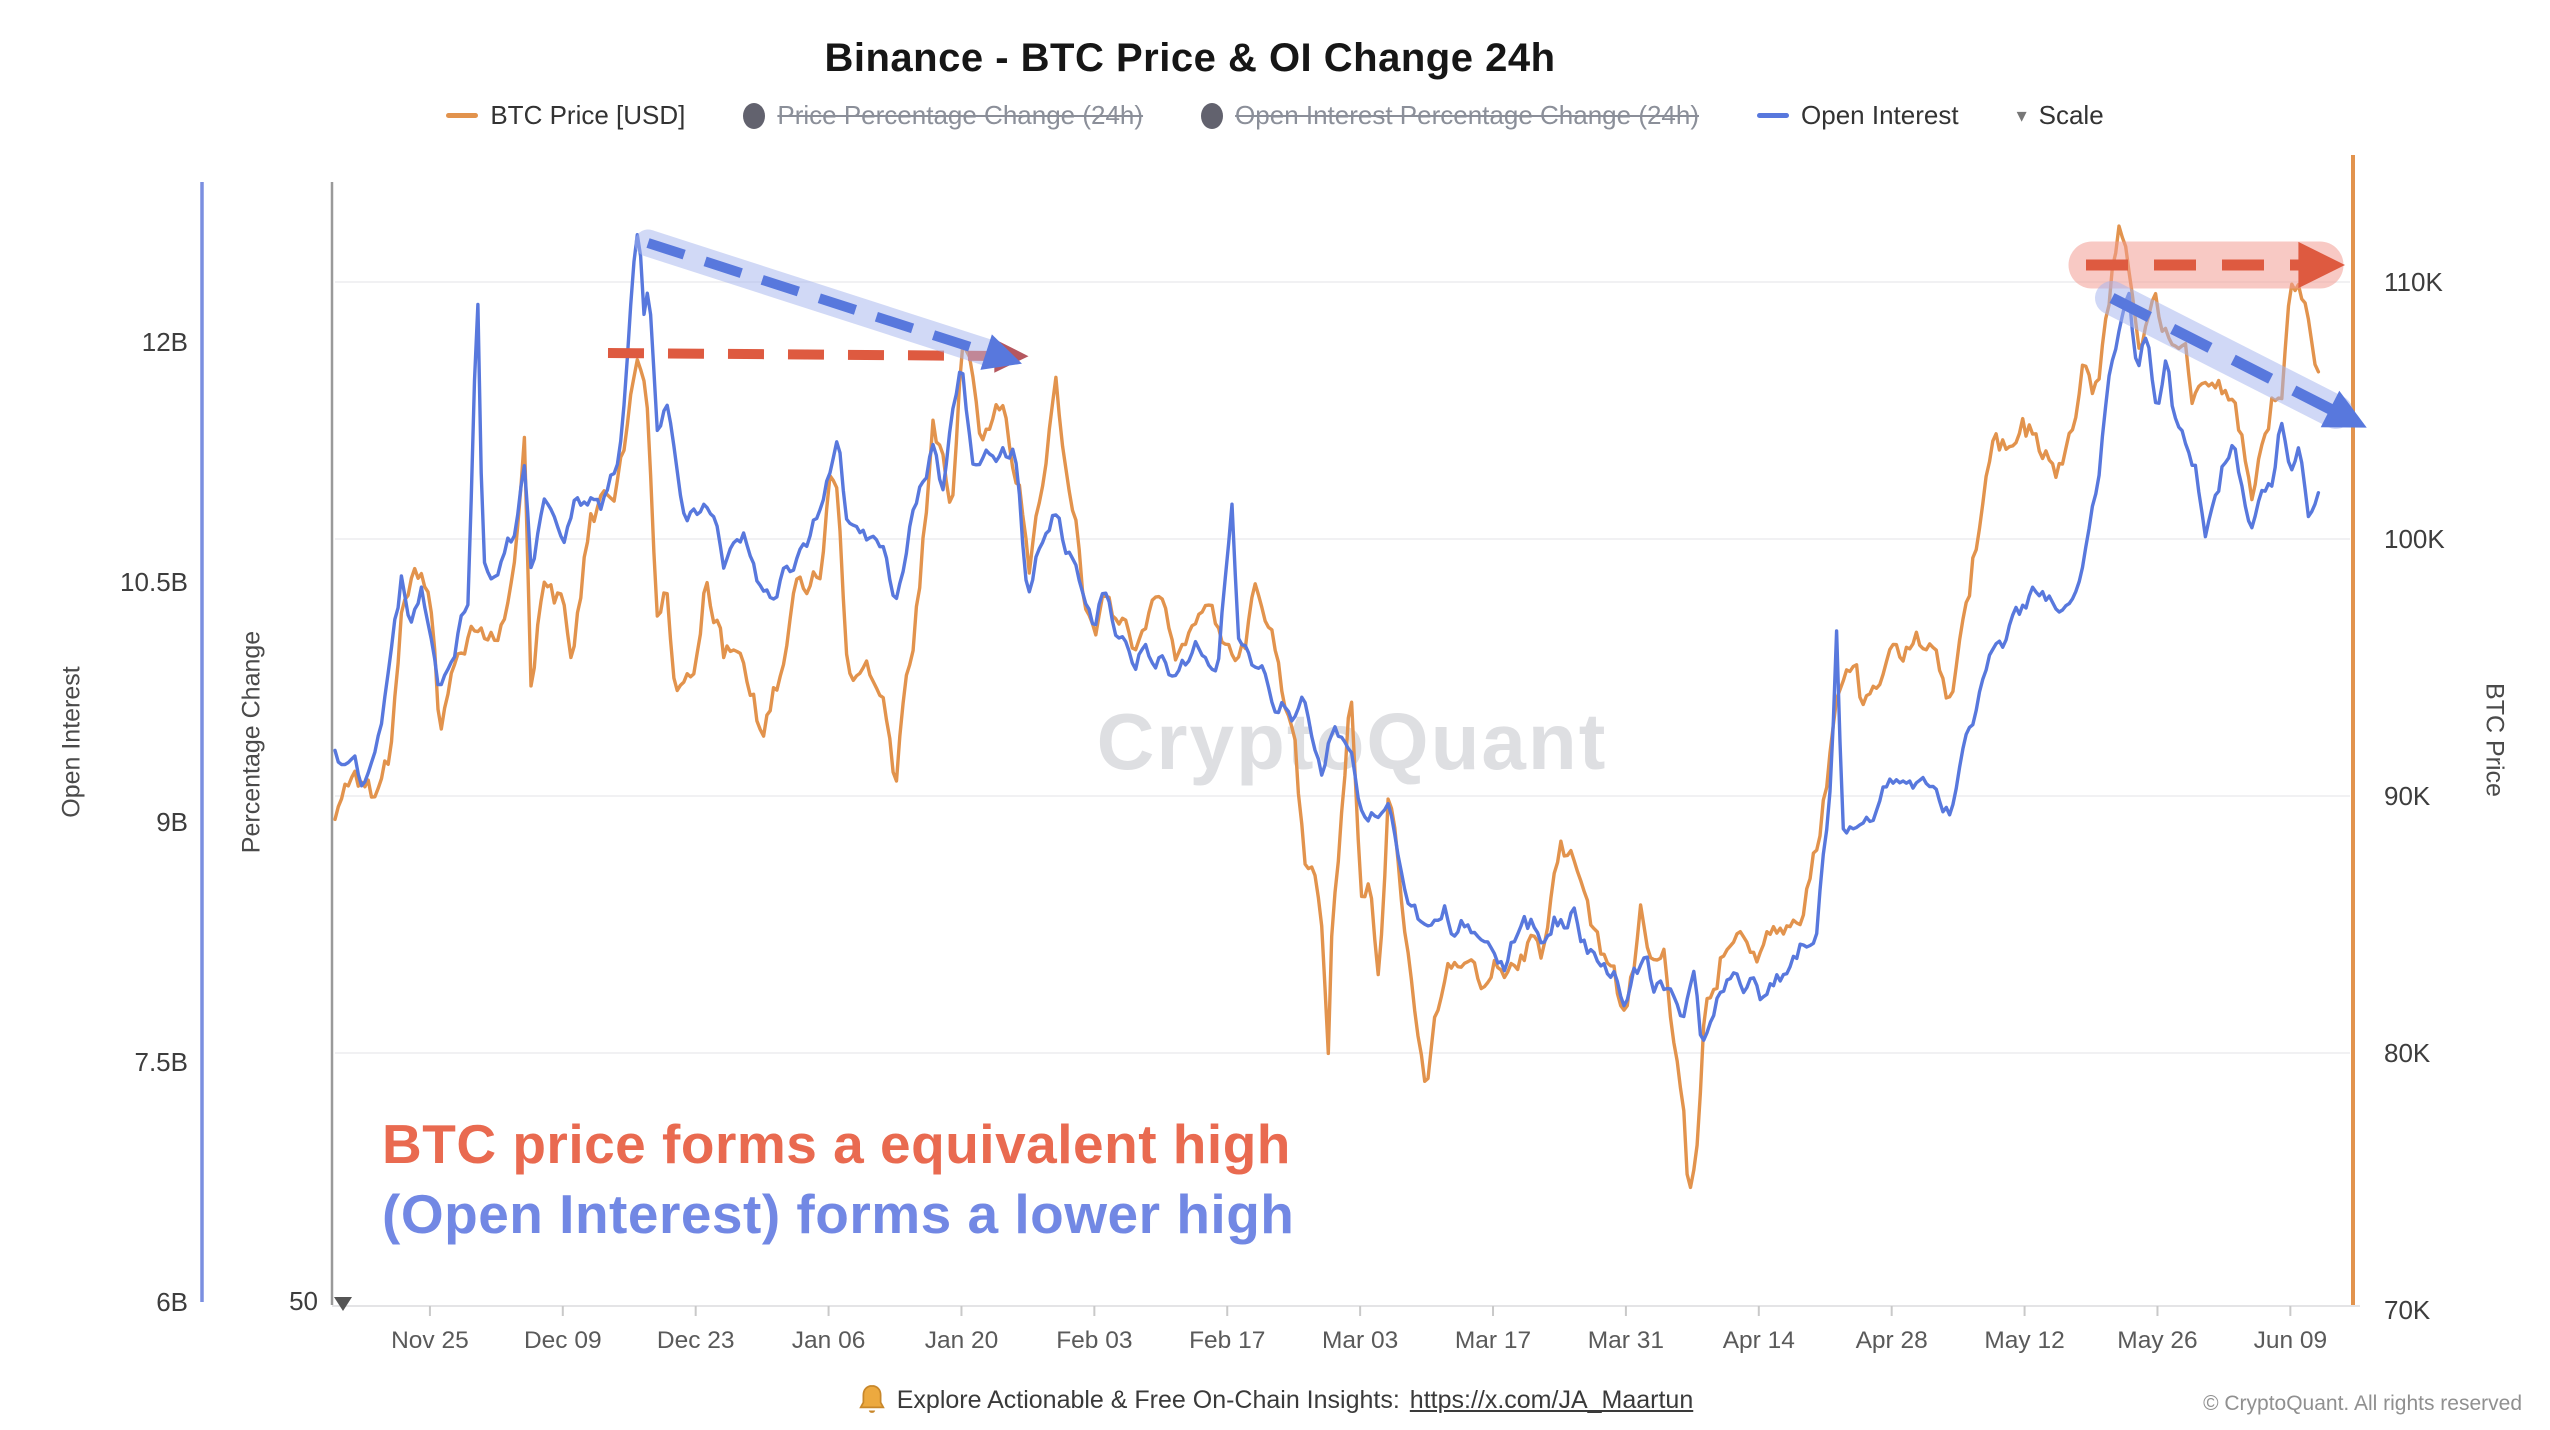  I want to click on x-axis-tick-label: Dec 23, so click(696, 1340).